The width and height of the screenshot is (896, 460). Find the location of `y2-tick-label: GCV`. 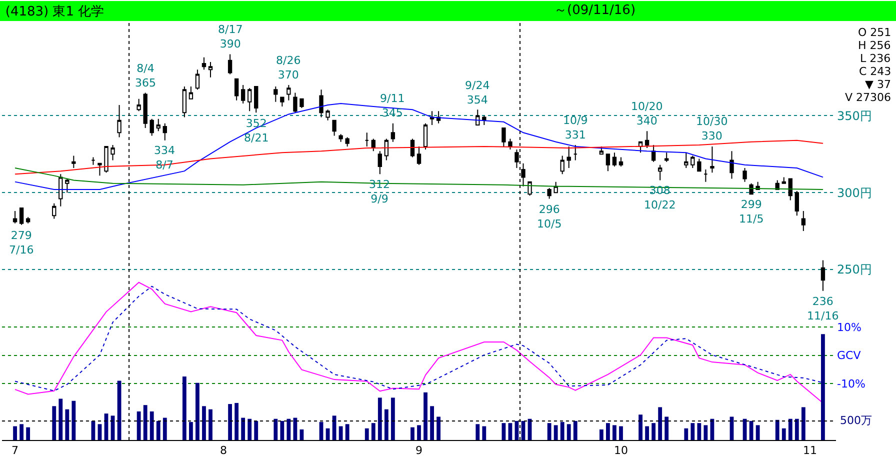

y2-tick-label: GCV is located at coordinates (849, 355).